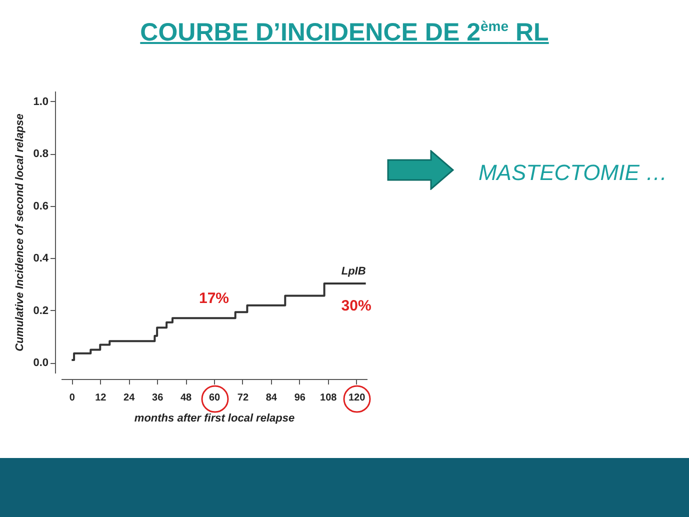 This screenshot has width=689, height=517. What do you see at coordinates (300, 398) in the screenshot?
I see `x-tick-label: 96` at bounding box center [300, 398].